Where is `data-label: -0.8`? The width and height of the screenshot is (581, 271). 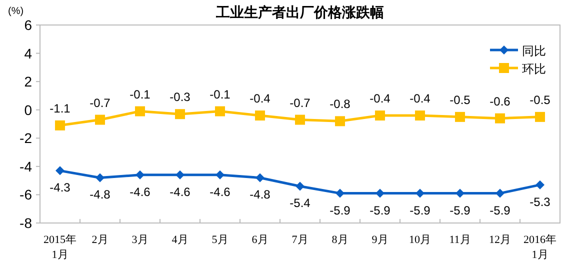
data-label: -0.8 is located at coordinates (340, 104).